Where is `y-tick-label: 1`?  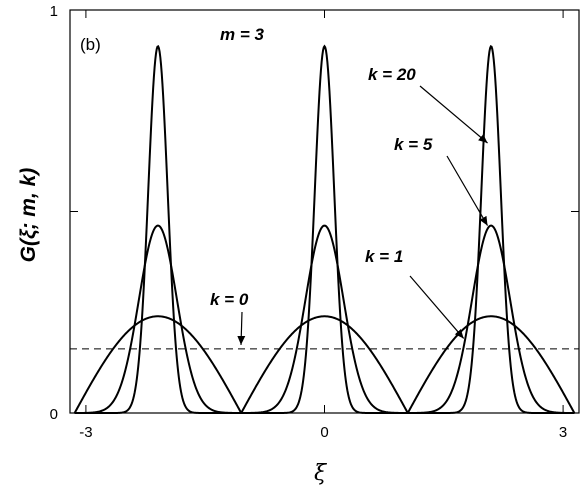 y-tick-label: 1 is located at coordinates (54, 11).